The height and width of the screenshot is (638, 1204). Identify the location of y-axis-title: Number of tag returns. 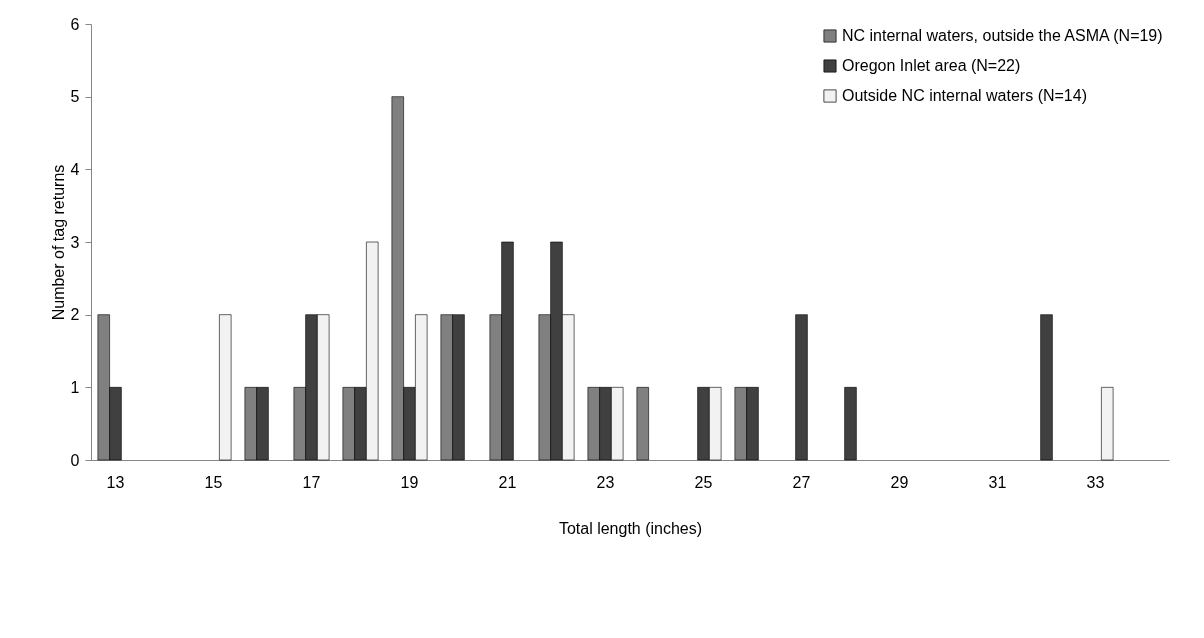
(58, 242).